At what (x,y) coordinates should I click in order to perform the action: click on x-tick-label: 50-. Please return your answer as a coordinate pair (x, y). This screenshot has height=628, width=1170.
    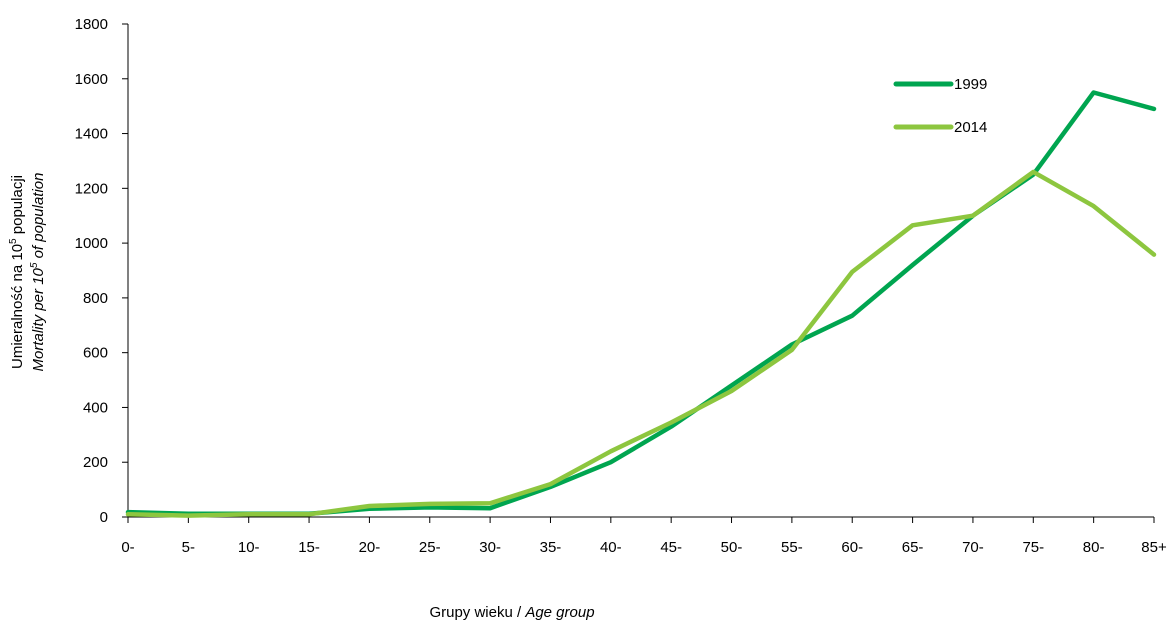
    Looking at the image, I should click on (732, 547).